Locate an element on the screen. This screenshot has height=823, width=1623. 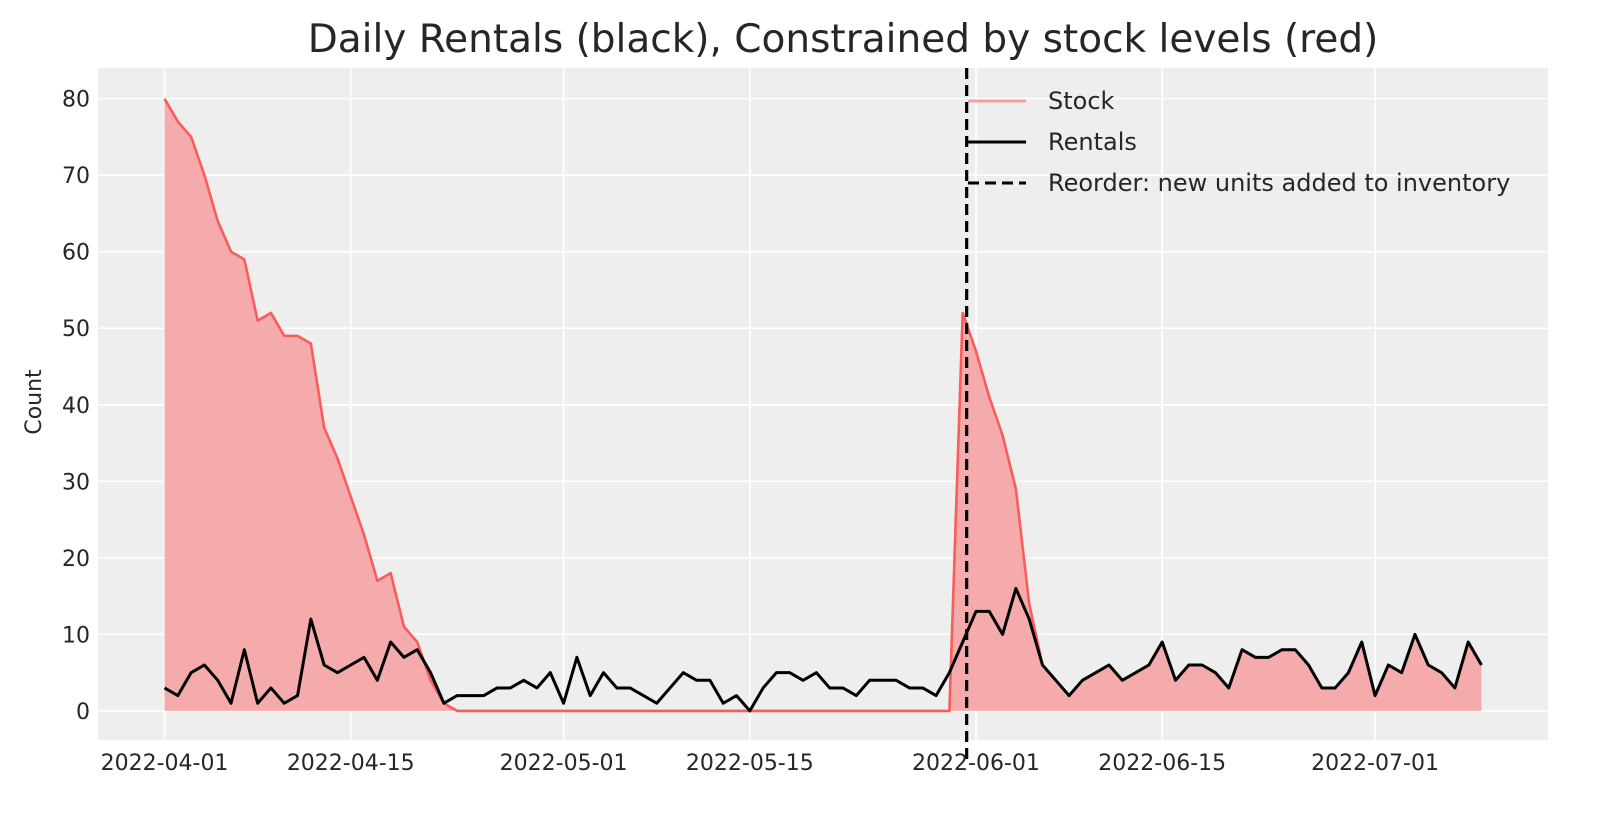
y-tick-label: 40 is located at coordinates (76, 406).